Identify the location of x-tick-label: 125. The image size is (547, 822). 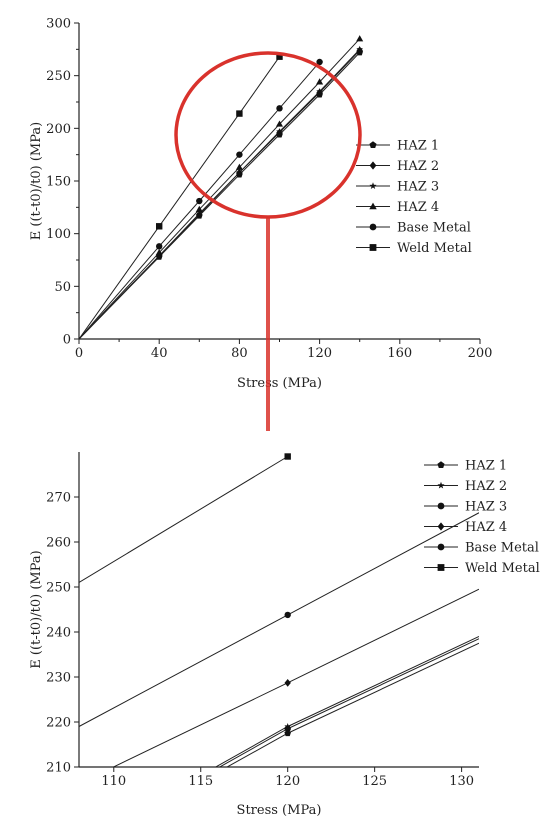
(374, 781).